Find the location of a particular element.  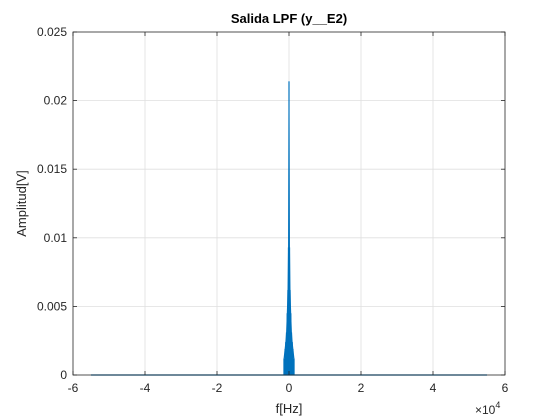

x-tick-label: 2 is located at coordinates (361, 388).